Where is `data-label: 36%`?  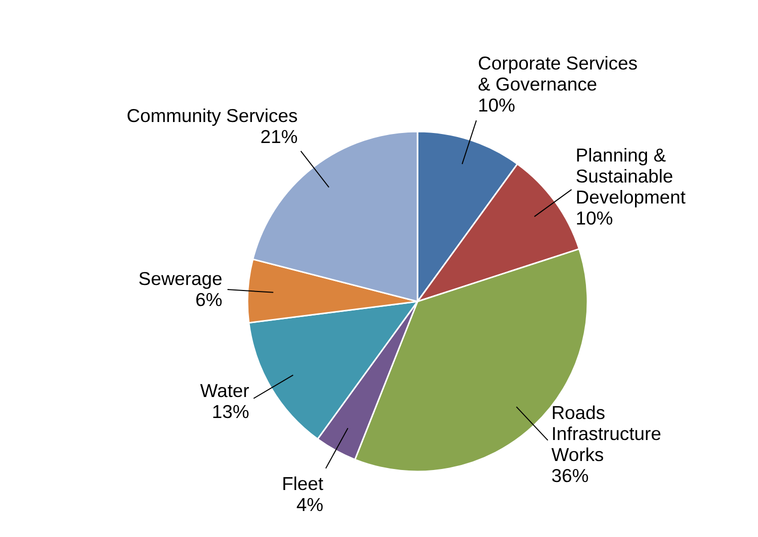 data-label: 36% is located at coordinates (570, 475).